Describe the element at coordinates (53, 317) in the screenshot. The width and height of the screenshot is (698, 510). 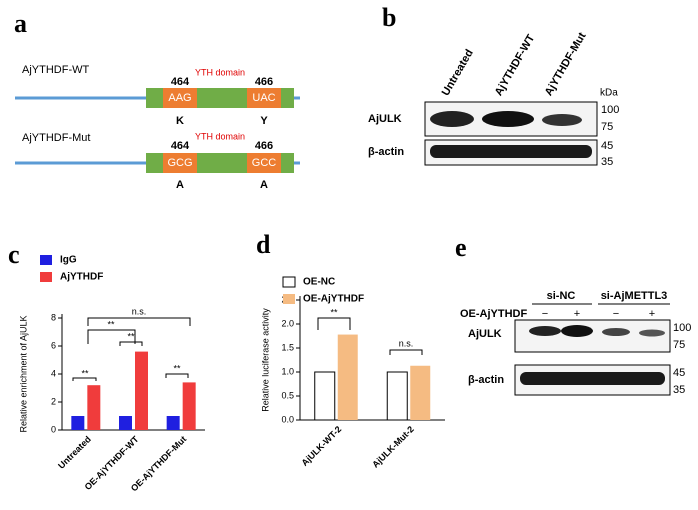
I see `y-tick-label: 8` at that location.